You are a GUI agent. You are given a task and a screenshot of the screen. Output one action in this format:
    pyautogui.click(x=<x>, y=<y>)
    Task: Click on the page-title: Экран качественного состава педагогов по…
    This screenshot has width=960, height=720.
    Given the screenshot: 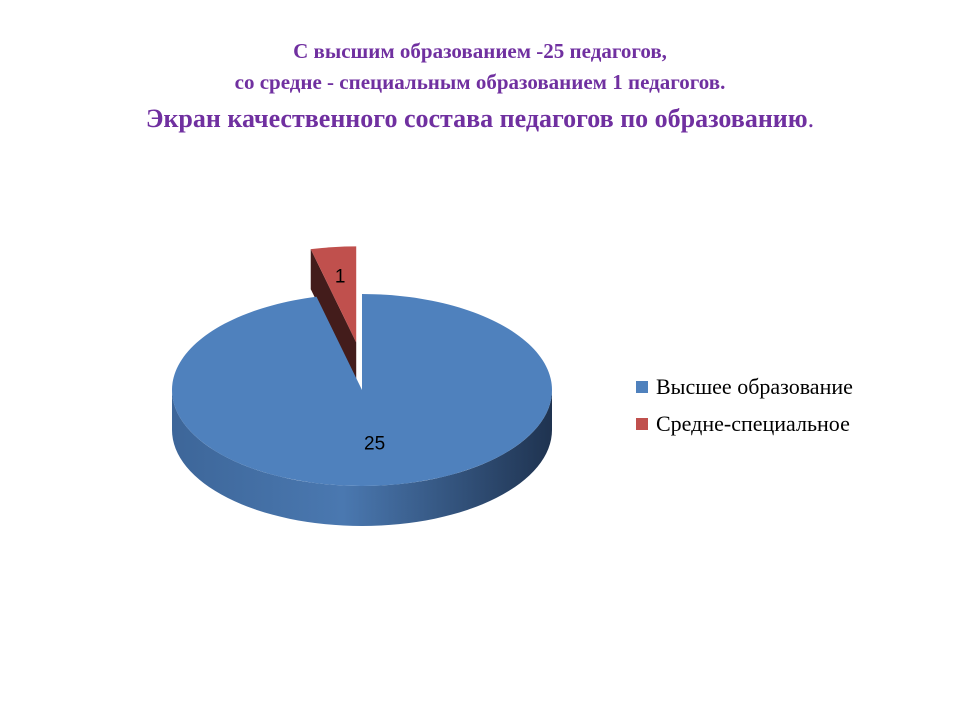 What is the action you would take?
    pyautogui.click(x=480, y=119)
    